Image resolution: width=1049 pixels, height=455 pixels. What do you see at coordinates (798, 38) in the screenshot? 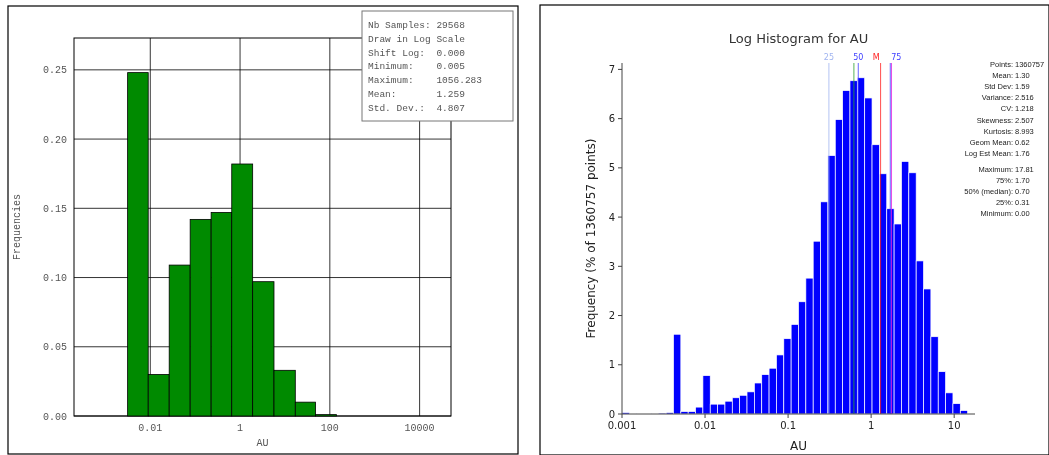
I see `chart-title: Log Histogram for AU` at bounding box center [798, 38].